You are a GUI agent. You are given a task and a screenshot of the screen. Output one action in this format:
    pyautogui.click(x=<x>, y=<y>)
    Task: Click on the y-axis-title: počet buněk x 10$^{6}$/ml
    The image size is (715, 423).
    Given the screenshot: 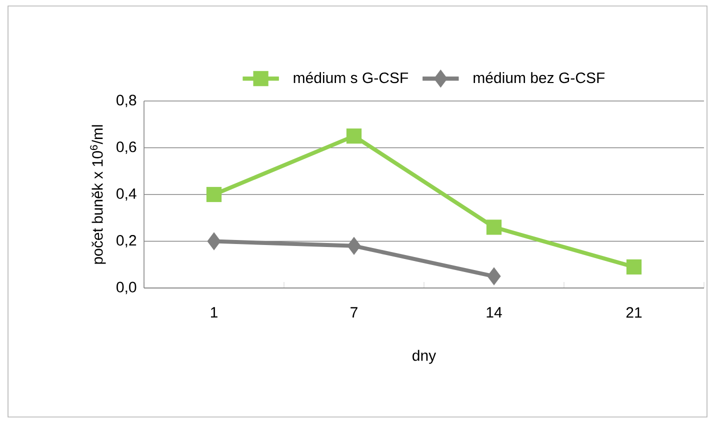 What is the action you would take?
    pyautogui.click(x=98, y=194)
    